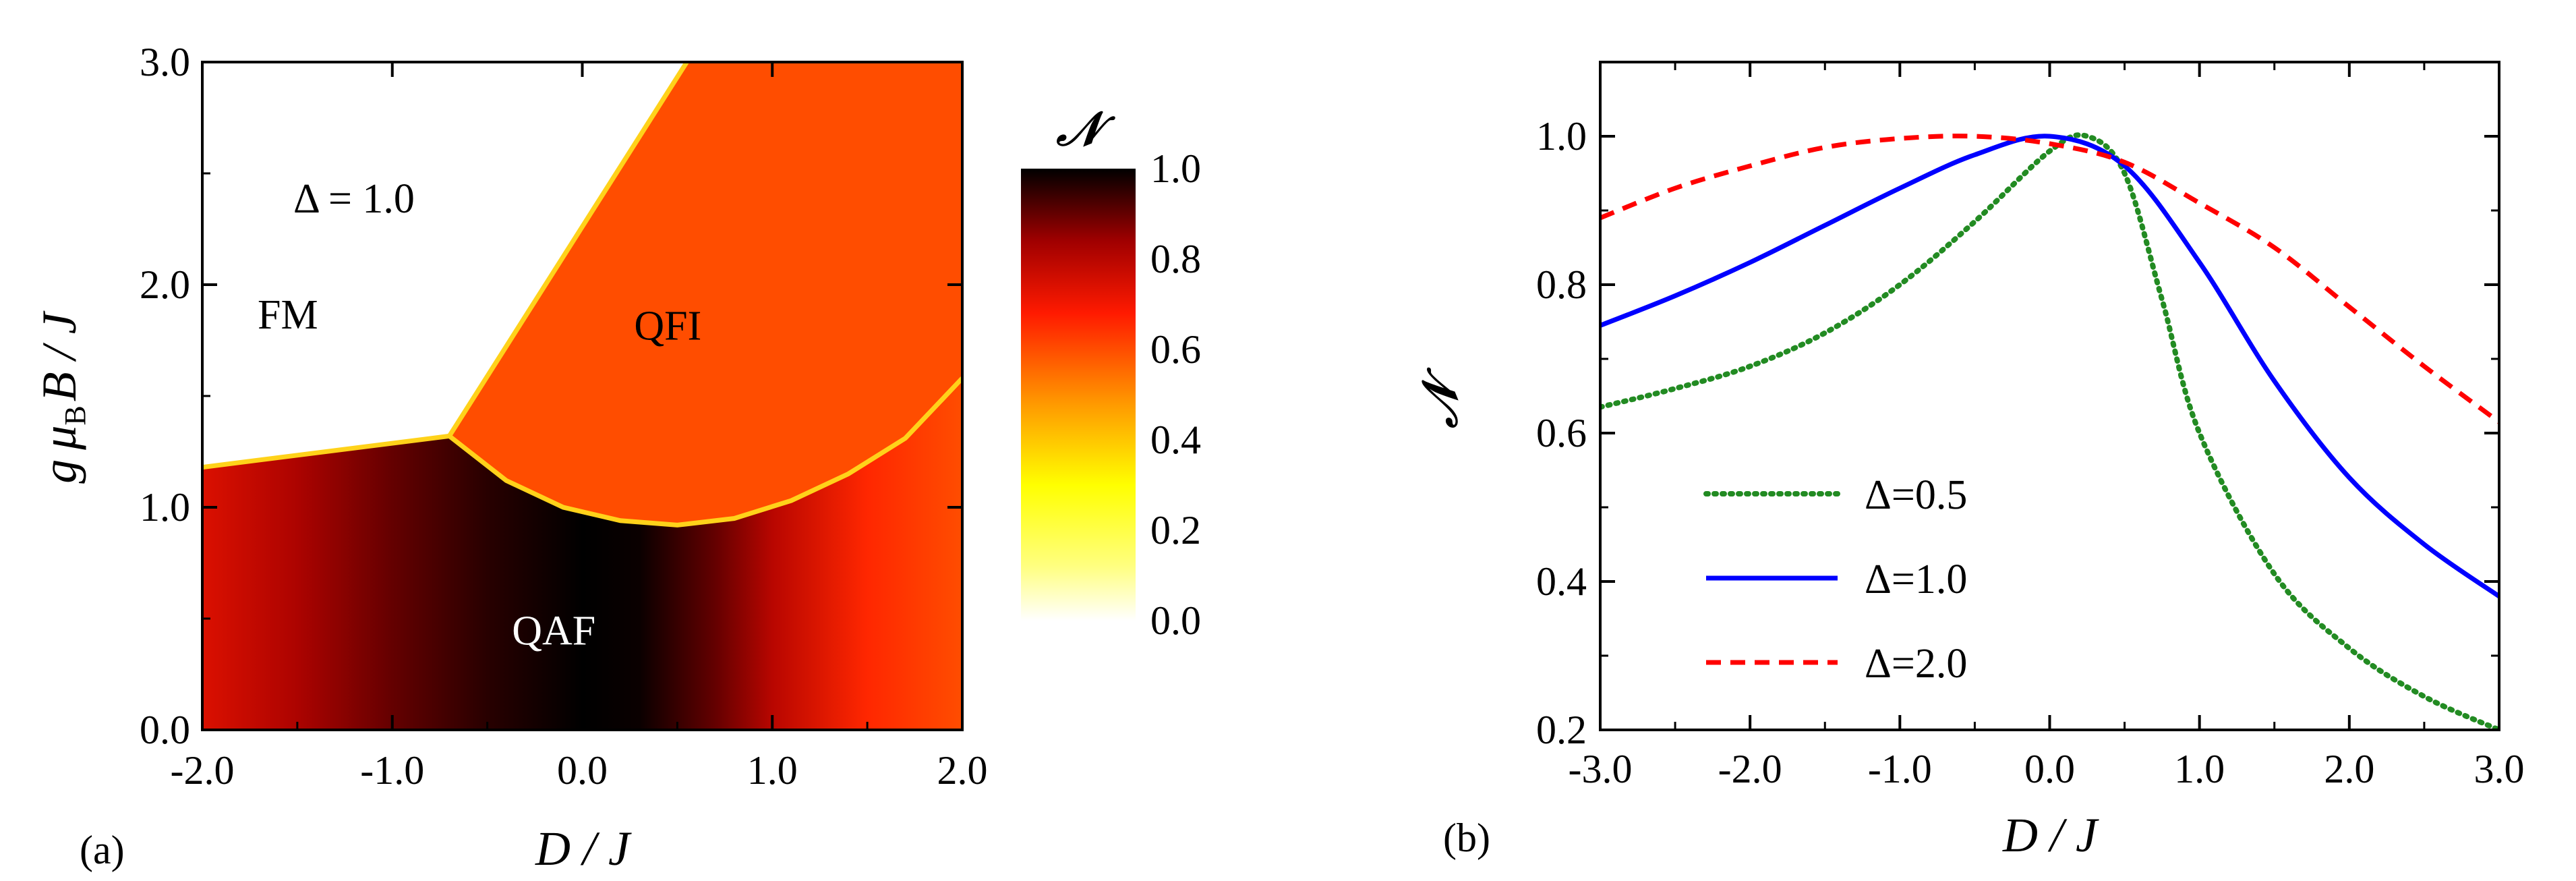  What do you see at coordinates (1561, 433) in the screenshot?
I see `y-tick-label-b: 0.6` at bounding box center [1561, 433].